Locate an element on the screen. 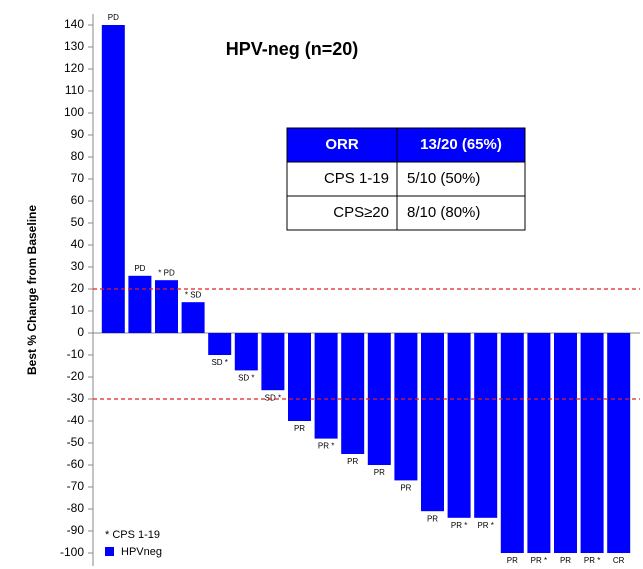 Image resolution: width=643 pixels, height=569 pixels. table-header-cell: ORR is located at coordinates (342, 144).